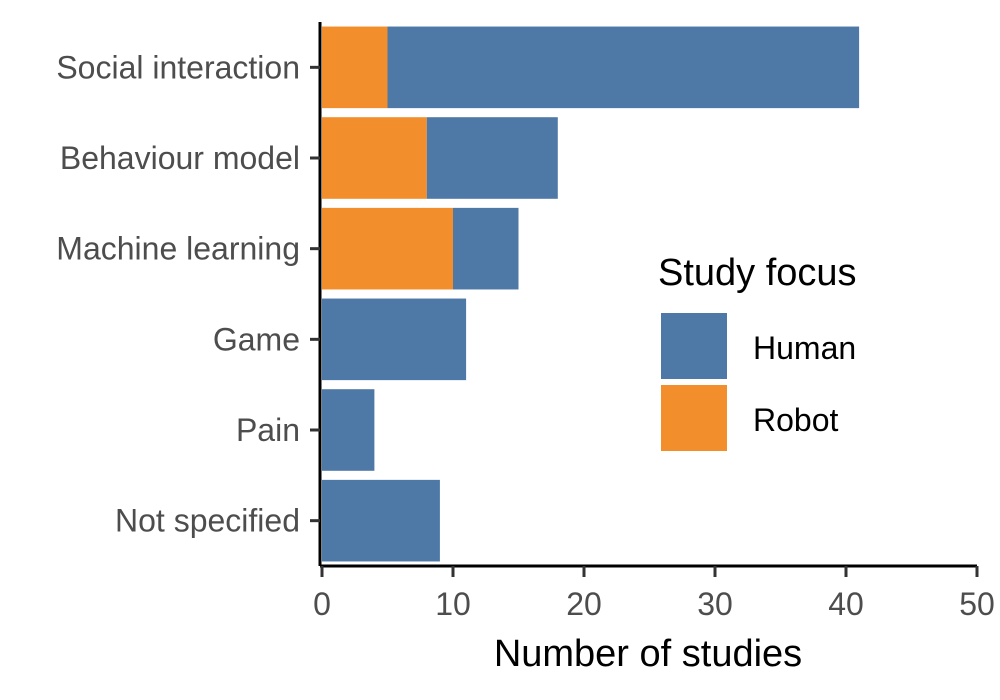 The image size is (1000, 700). What do you see at coordinates (694, 346) in the screenshot?
I see `legend-swatch-human` at bounding box center [694, 346].